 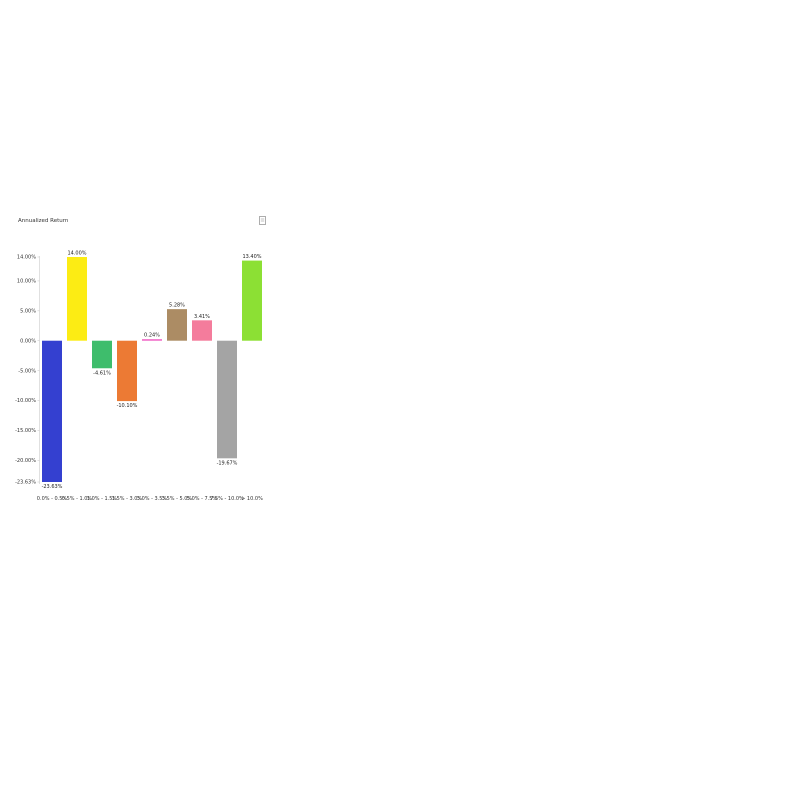 What do you see at coordinates (102, 373) in the screenshot?
I see `data-label: -4.61%` at bounding box center [102, 373].